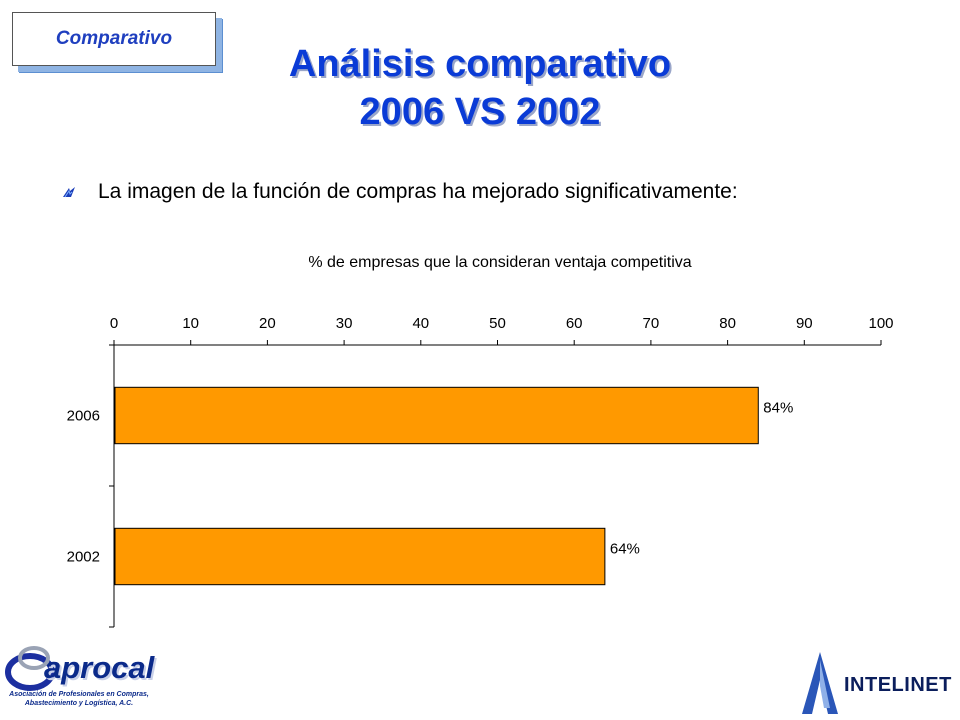 This screenshot has height=720, width=960. Describe the element at coordinates (79, 694) in the screenshot. I see `aprocal-subtitle-line1: Asociación de Profesionales en Compras,` at that location.